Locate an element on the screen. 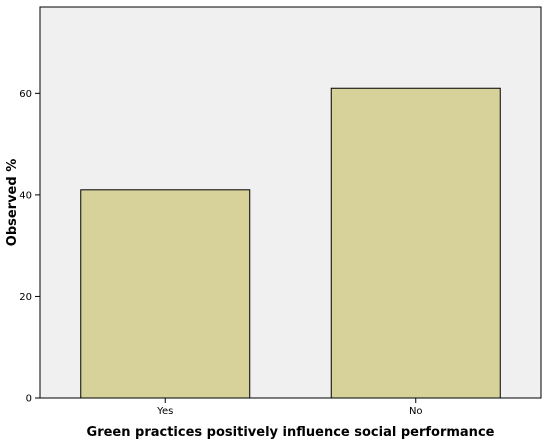 The height and width of the screenshot is (441, 550). y-tick-label: 0 is located at coordinates (29, 399).